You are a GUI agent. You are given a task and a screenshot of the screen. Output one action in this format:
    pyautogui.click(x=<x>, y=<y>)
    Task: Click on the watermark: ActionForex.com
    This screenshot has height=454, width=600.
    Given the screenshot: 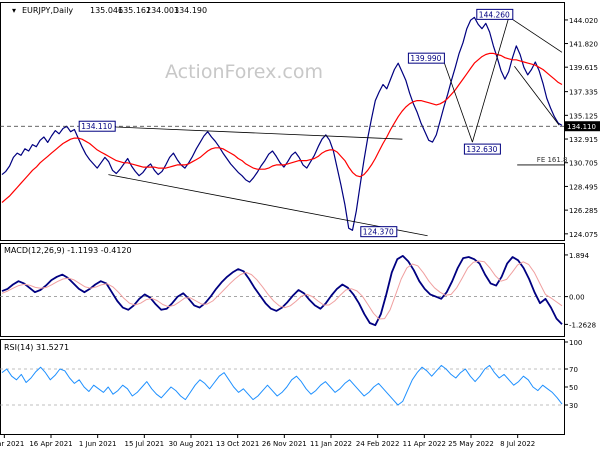 What is the action you would take?
    pyautogui.click(x=244, y=72)
    